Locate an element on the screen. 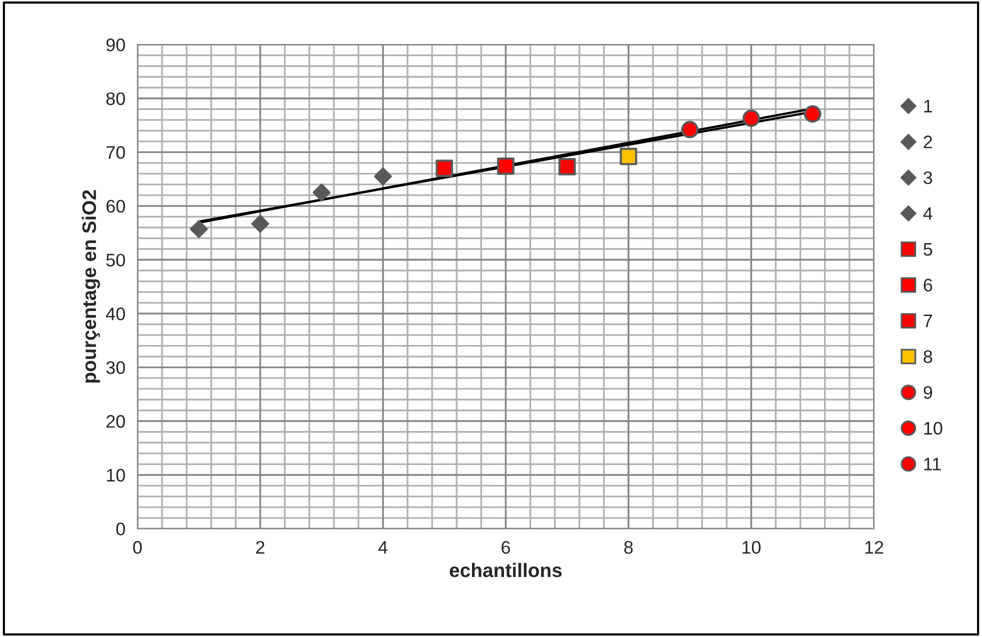 The image size is (982, 637). legend-label: 3 is located at coordinates (928, 177).